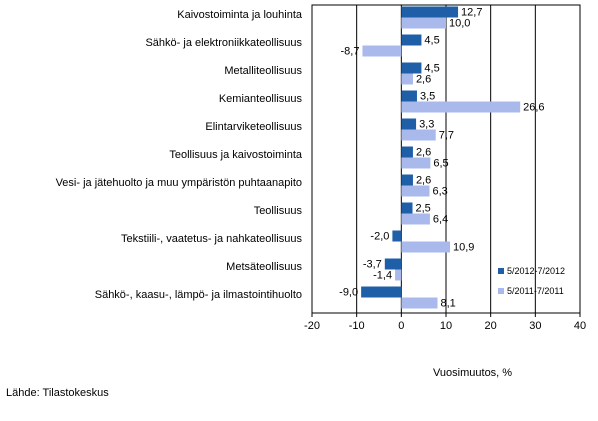 The width and height of the screenshot is (598, 421). Describe the element at coordinates (357, 326) in the screenshot. I see `x-tick-label: -10` at that location.